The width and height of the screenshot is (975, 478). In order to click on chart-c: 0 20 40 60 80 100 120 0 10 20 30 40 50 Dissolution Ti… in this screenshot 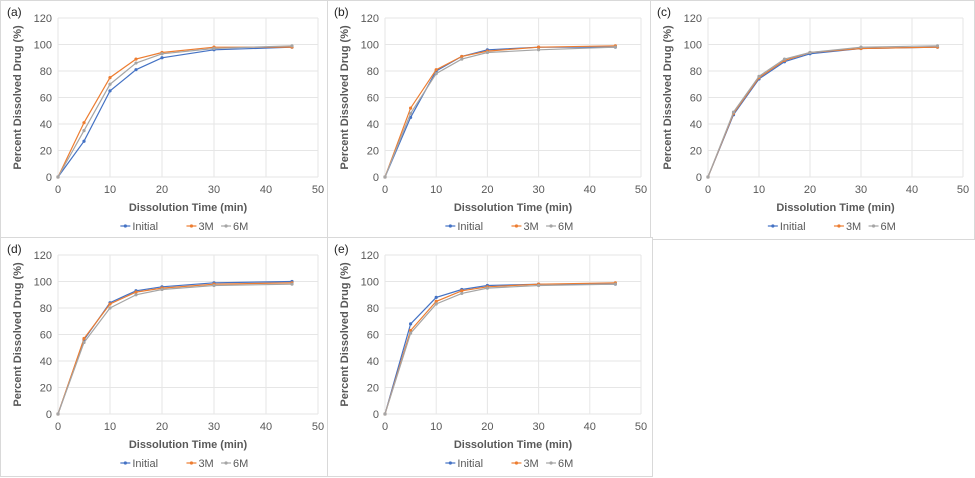, I will do `click(815, 123)`.